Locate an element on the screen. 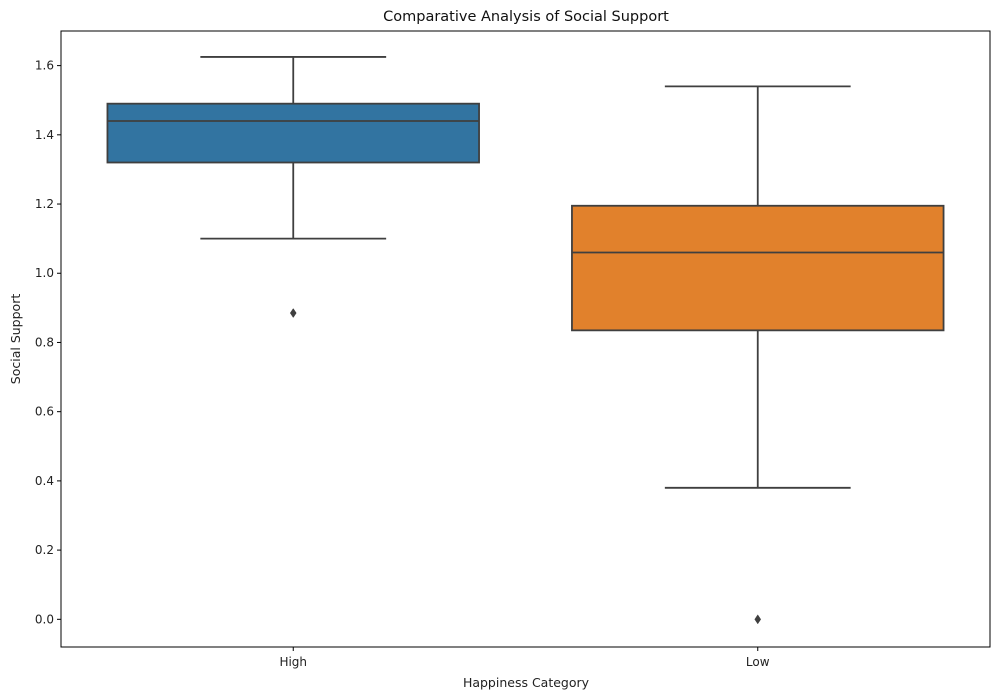 This screenshot has height=699, width=1001. y-axis: 0.0 0.2 0.4 0.6 0.8 1.0 1.2 1.4 1.6 is located at coordinates (48, 342).